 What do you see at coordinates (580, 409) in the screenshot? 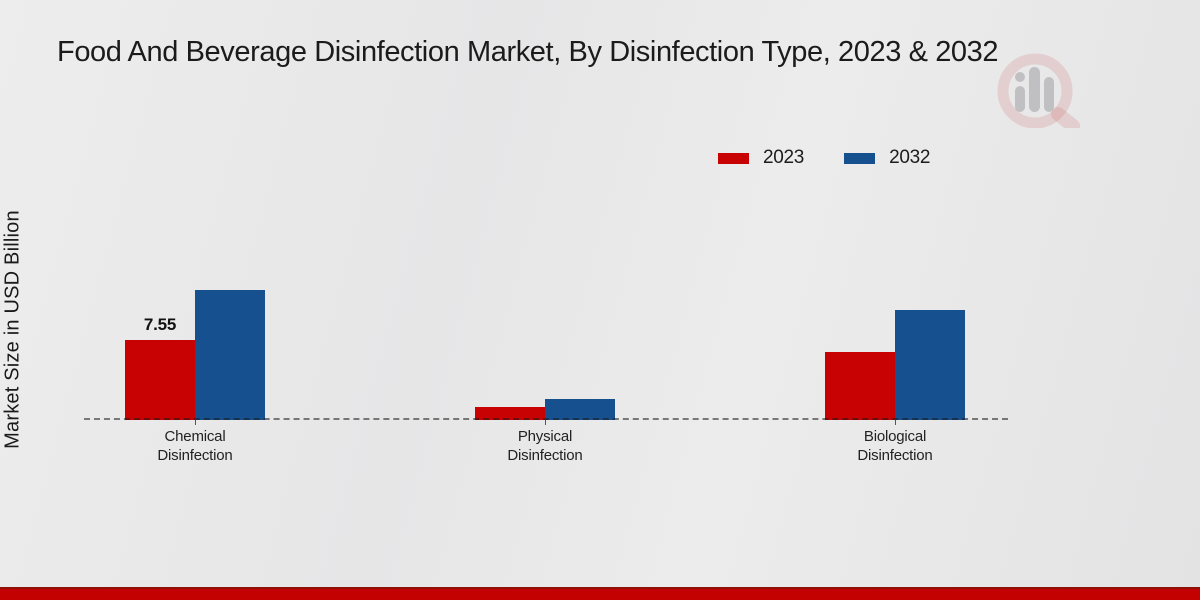
I see `bar-2032-physical-disinfection` at bounding box center [580, 409].